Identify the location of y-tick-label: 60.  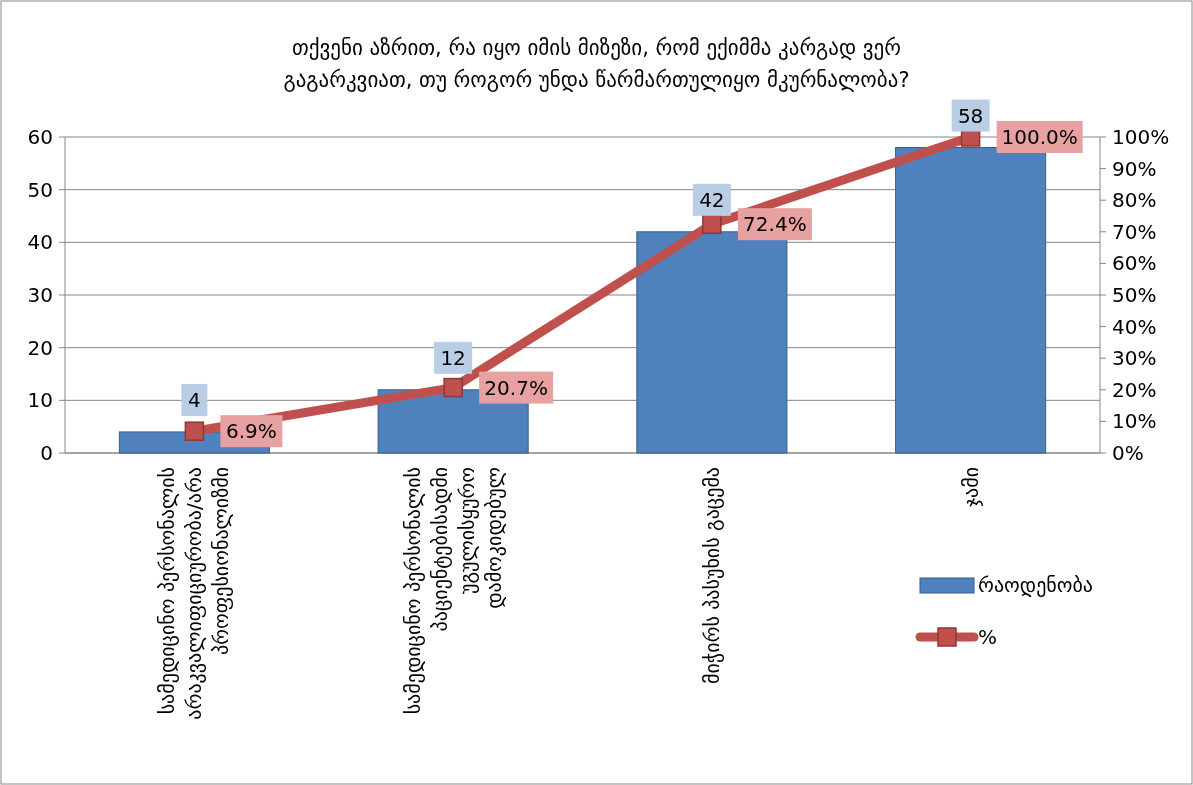
(40, 137).